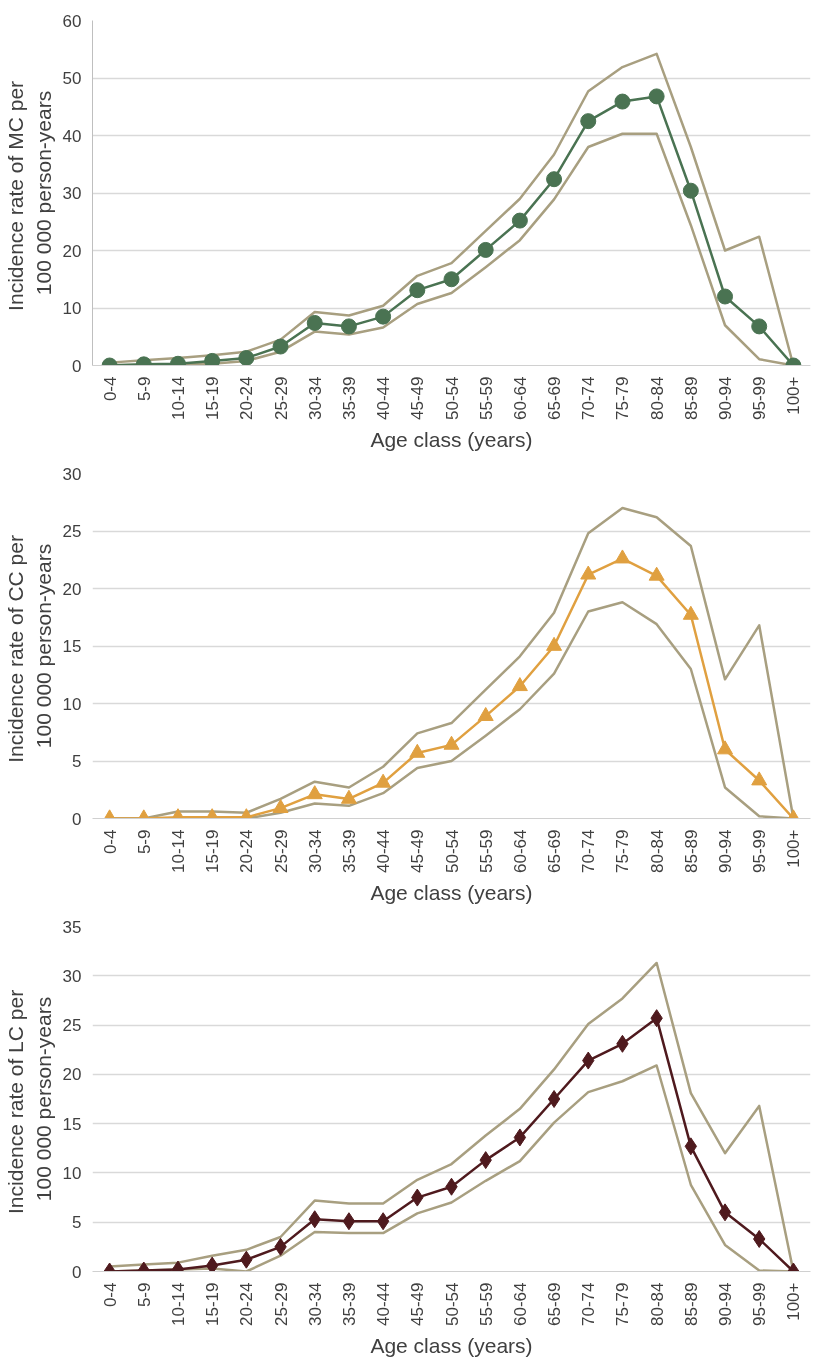 This screenshot has width=829, height=1365. What do you see at coordinates (72, 136) in the screenshot?
I see `y-tick-label: 40` at bounding box center [72, 136].